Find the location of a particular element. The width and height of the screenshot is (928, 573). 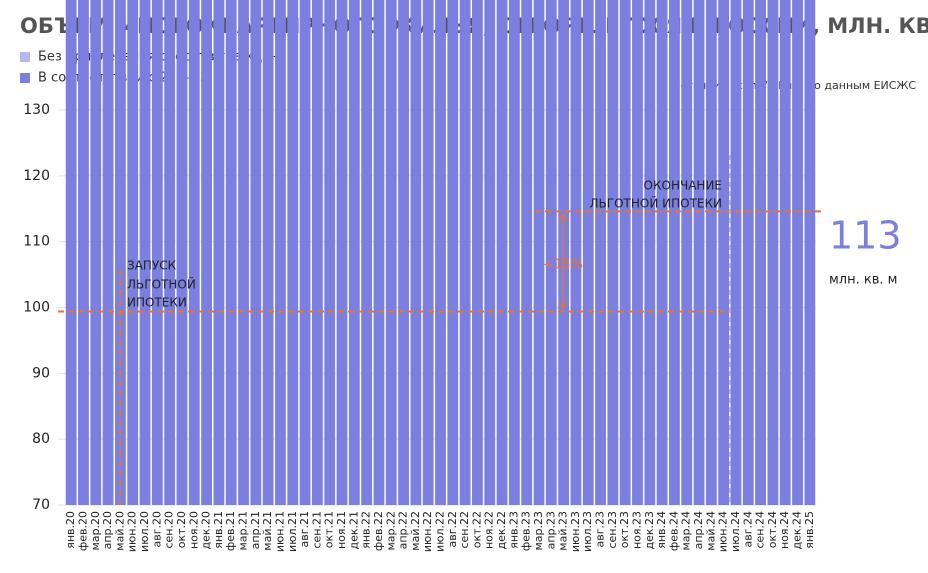

y-tick-label: 110 is located at coordinates (36, 242).